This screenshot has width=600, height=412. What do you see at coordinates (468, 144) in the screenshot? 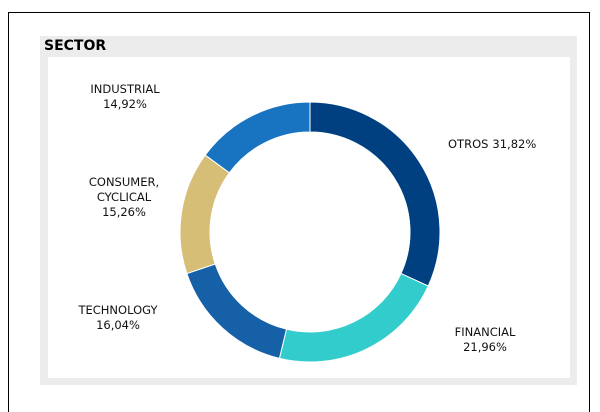
I see `category-label: OTROS` at bounding box center [468, 144].